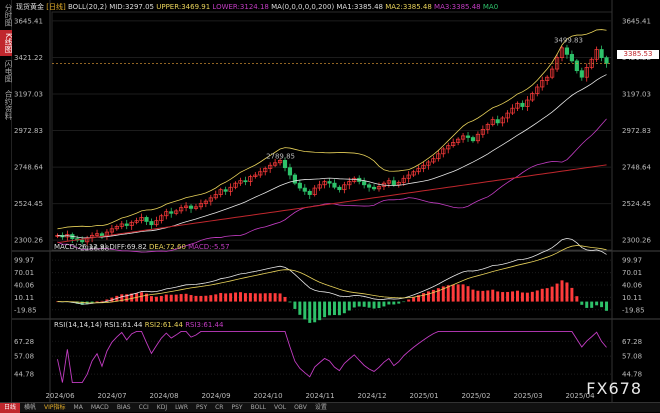 The width and height of the screenshot is (660, 413). I want to click on btab-settings: 设置, so click(320, 407).